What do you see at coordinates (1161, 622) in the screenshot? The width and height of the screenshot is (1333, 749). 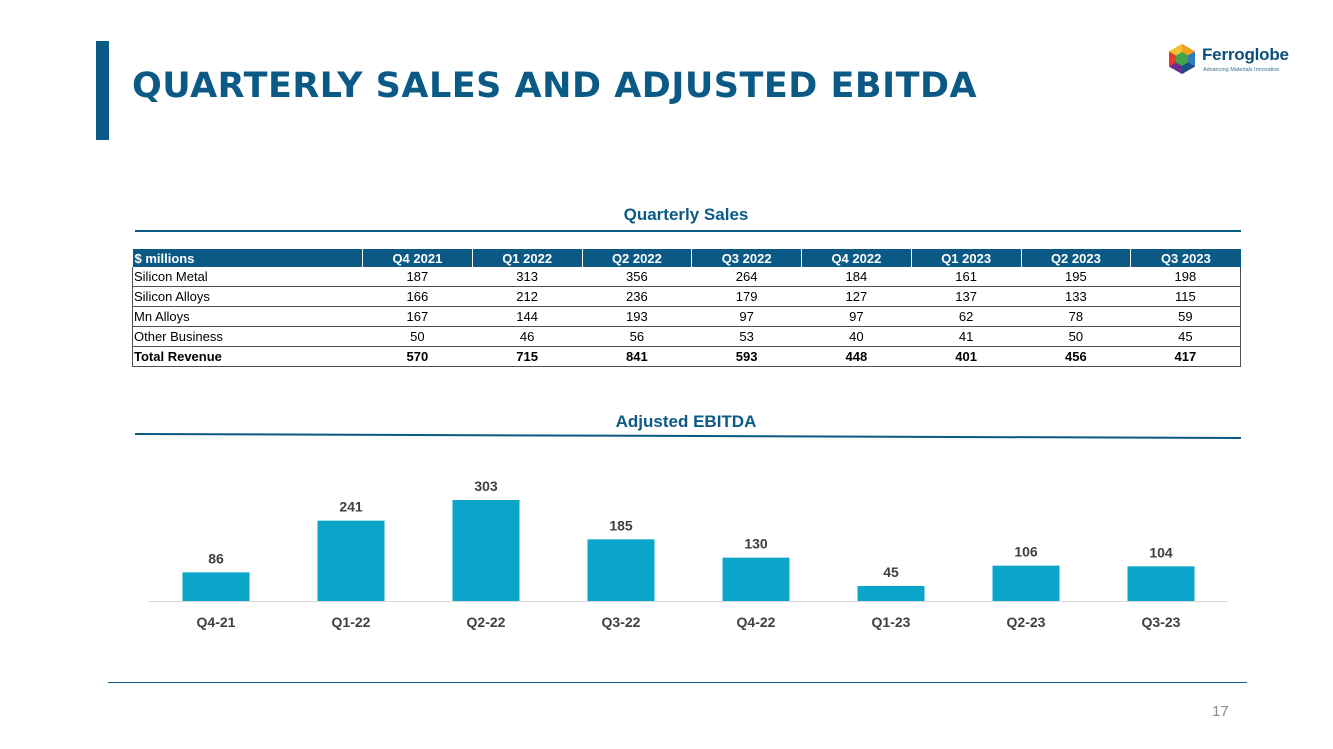 I see `ebitda-tick-label: Q3-23` at bounding box center [1161, 622].